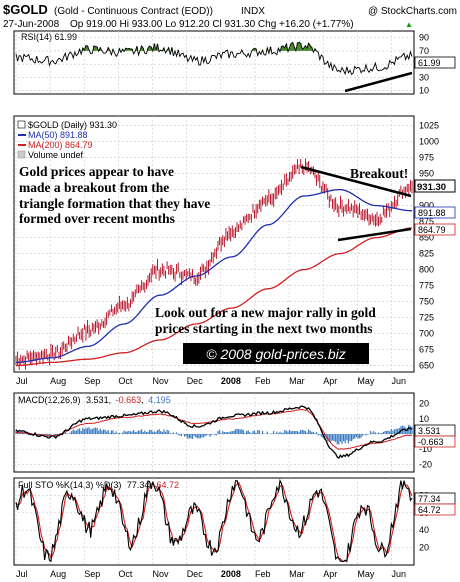 This screenshot has height=582, width=460. I want to click on sto-k-badge-label: 77.34, so click(429, 499).